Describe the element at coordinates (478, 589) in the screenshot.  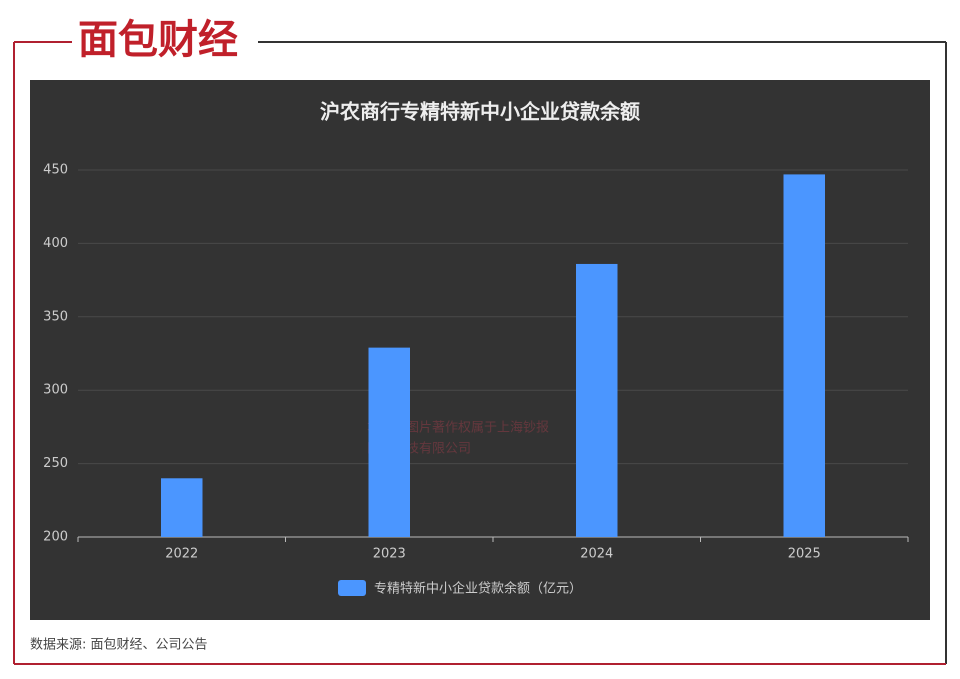
I see `legend-label: 专精特新中小企业贷款余额（亿元）` at that location.